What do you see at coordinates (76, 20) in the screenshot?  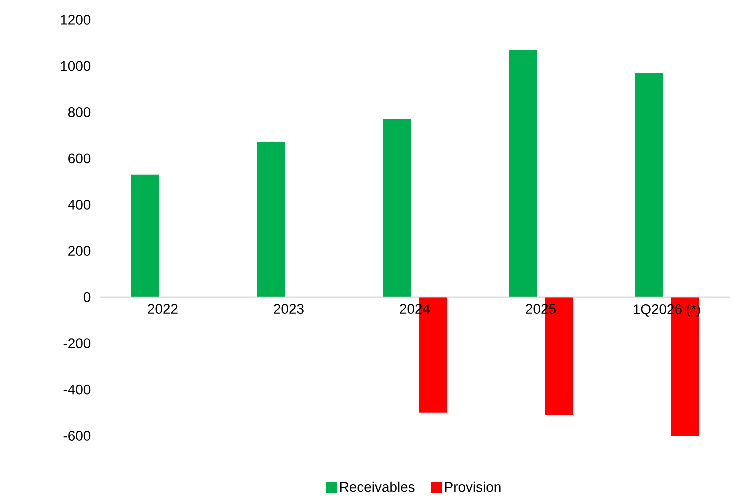 I see `y-tick-label: 1200` at bounding box center [76, 20].